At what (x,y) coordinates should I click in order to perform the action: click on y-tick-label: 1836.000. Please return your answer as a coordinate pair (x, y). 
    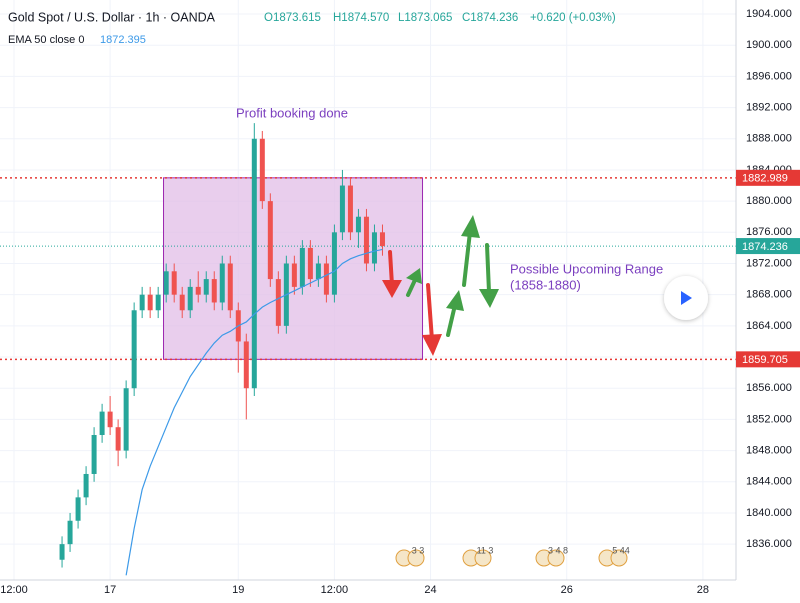
    Looking at the image, I should click on (769, 544).